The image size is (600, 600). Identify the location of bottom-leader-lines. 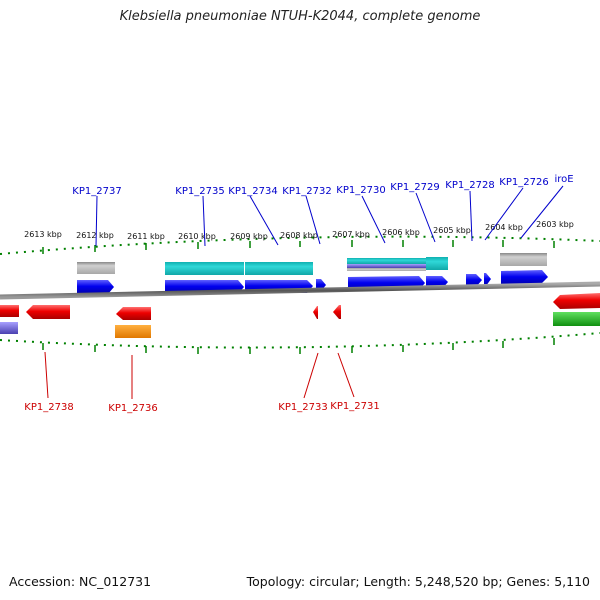
(199, 375).